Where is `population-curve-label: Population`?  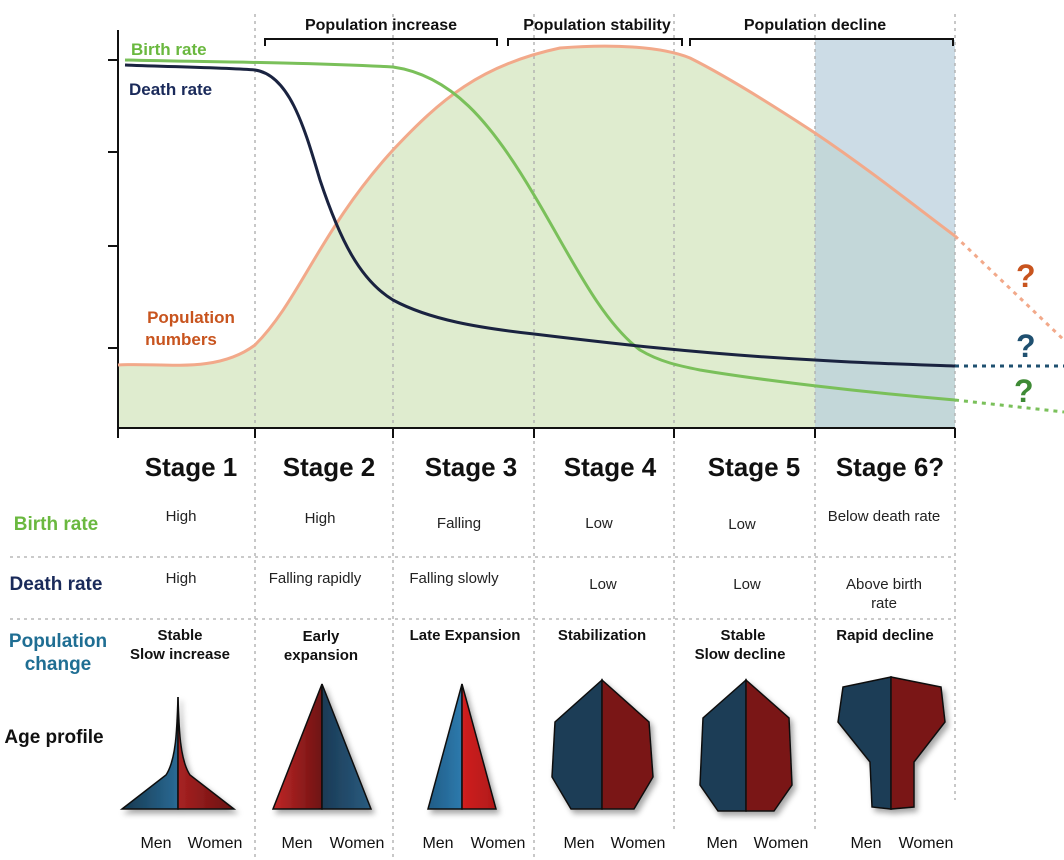
population-curve-label: Population is located at coordinates (191, 317).